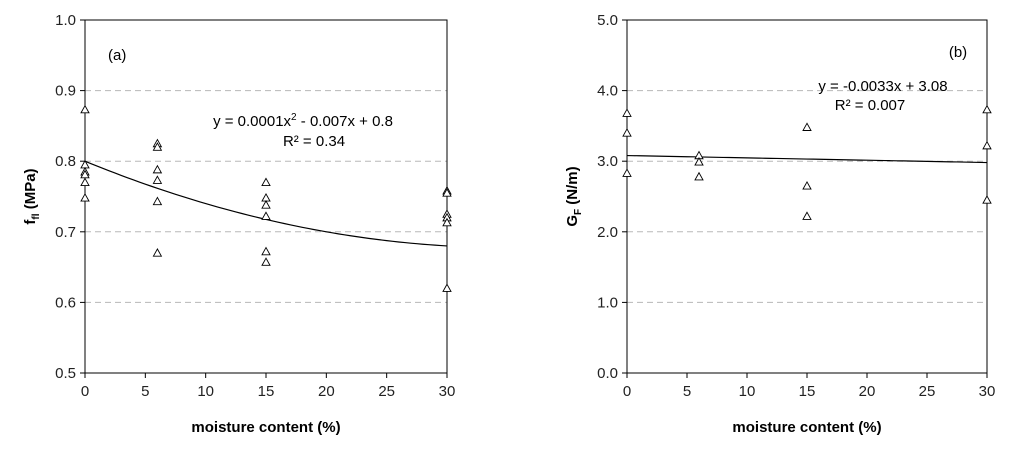 Image resolution: width=1024 pixels, height=449 pixels. What do you see at coordinates (578, 212) in the screenshot?
I see `y-axis-title-subscript: F` at bounding box center [578, 212].